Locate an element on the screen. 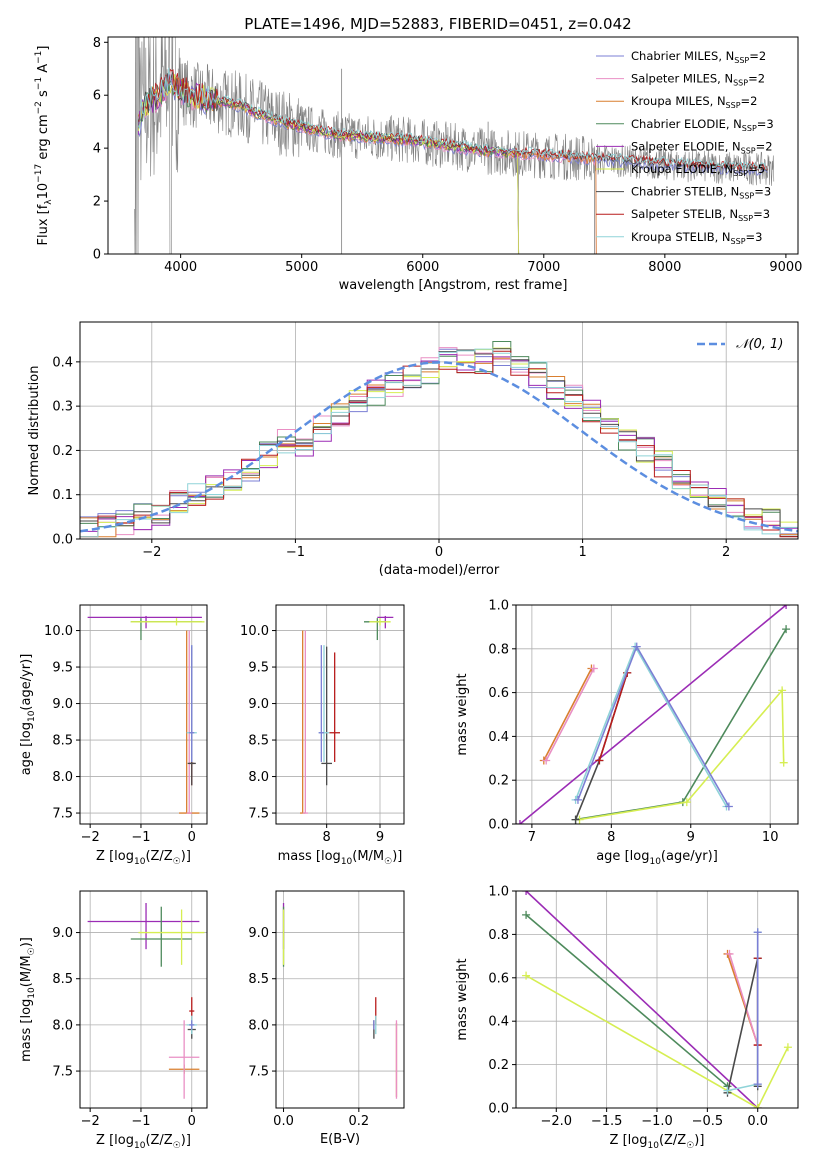  x-tick-label: 9 is located at coordinates (691, 837).